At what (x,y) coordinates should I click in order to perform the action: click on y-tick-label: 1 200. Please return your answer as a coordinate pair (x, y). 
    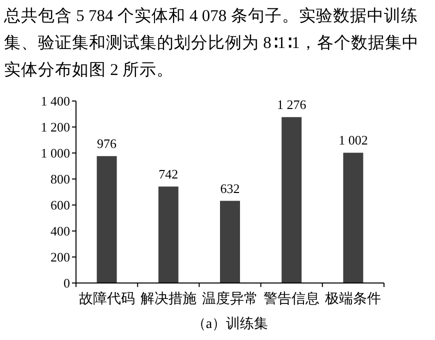
    Looking at the image, I should click on (55, 127).